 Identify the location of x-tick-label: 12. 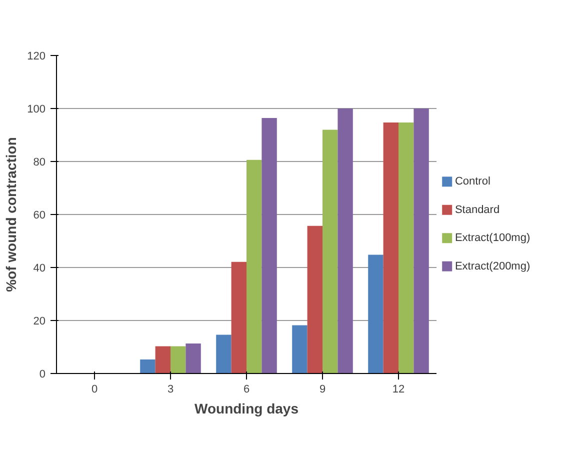
(398, 390).